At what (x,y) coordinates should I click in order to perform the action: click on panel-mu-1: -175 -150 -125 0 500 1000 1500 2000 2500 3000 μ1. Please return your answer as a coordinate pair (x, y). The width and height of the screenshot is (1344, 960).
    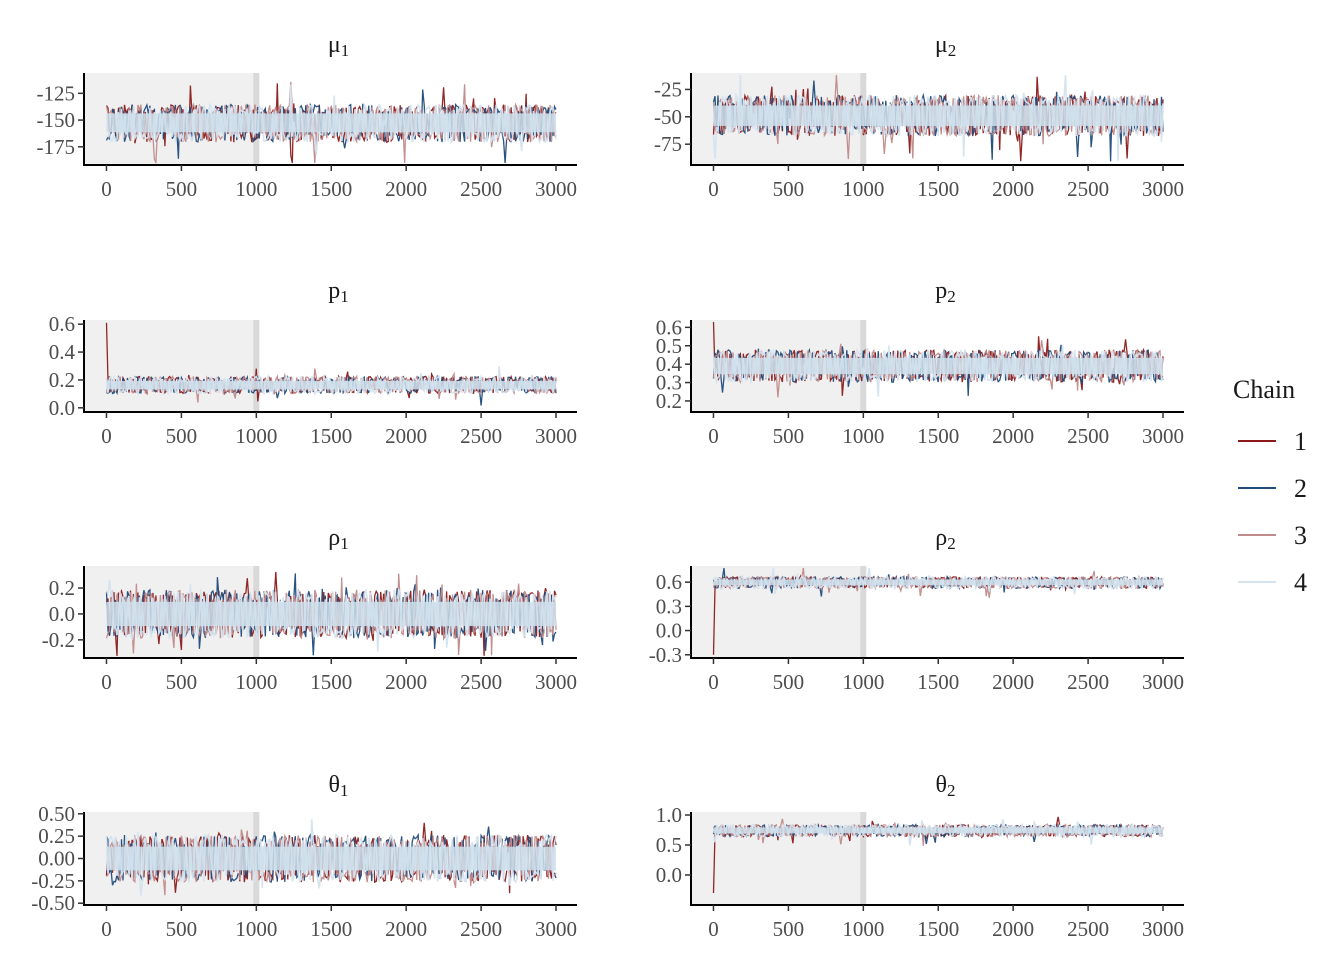
    Looking at the image, I should click on (307, 116).